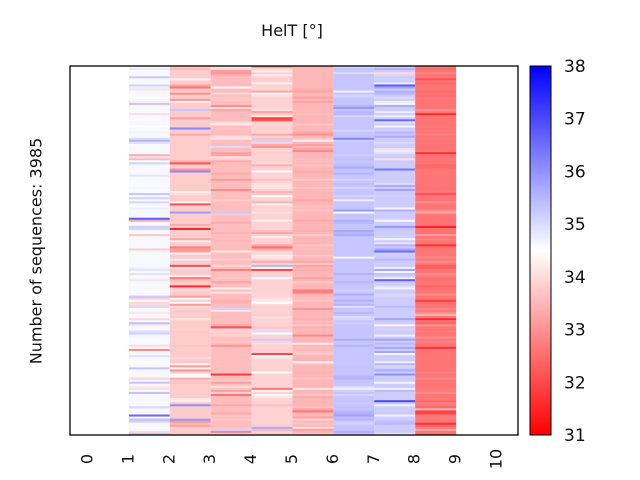 The height and width of the screenshot is (480, 640). I want to click on colorbar-tick-label: 38, so click(575, 67).